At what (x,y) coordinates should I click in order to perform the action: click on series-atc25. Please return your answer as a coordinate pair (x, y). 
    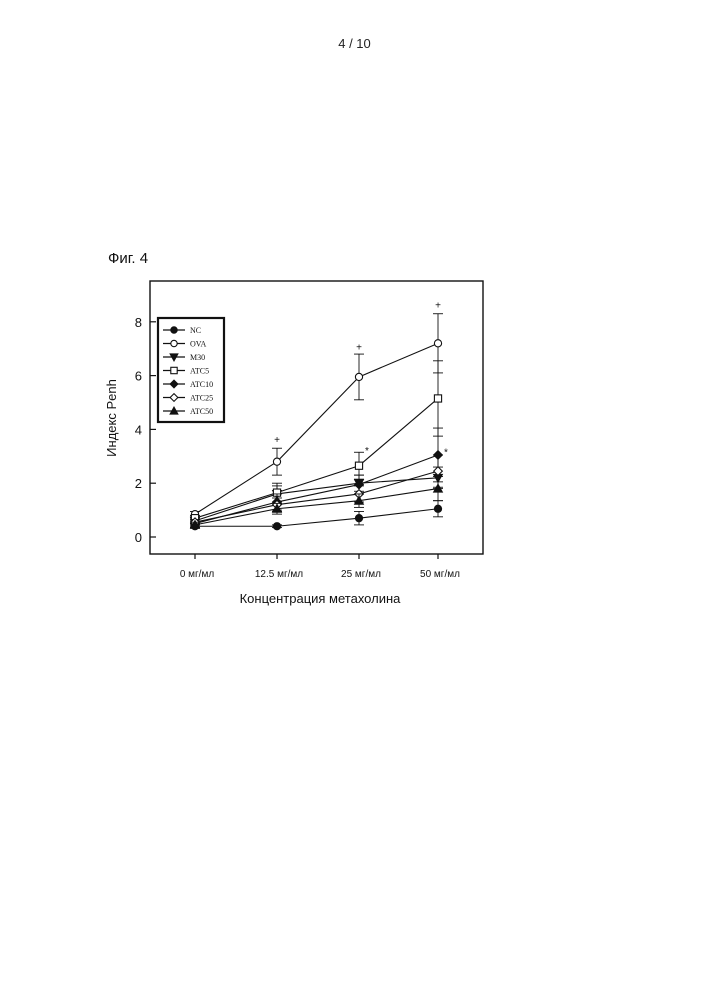
    Looking at the image, I should click on (316, 491).